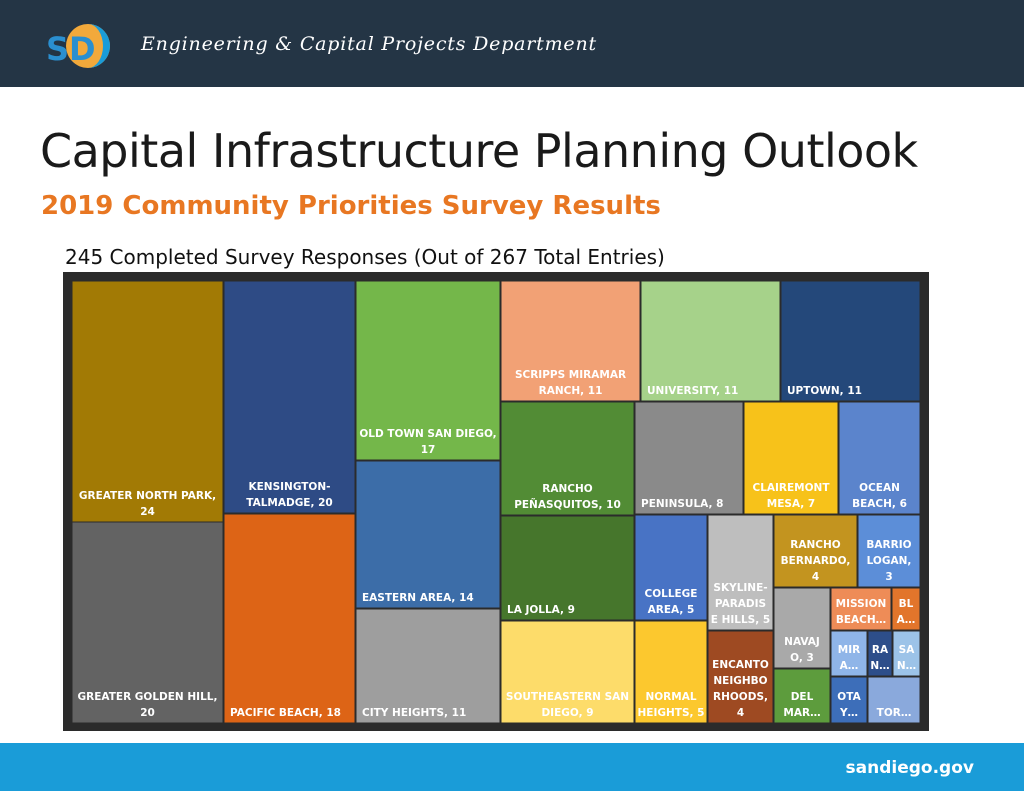 The width and height of the screenshot is (1024, 791). I want to click on treemap-tile-ocean-beach-6: OCEAN BEACH, 6, so click(879, 458).